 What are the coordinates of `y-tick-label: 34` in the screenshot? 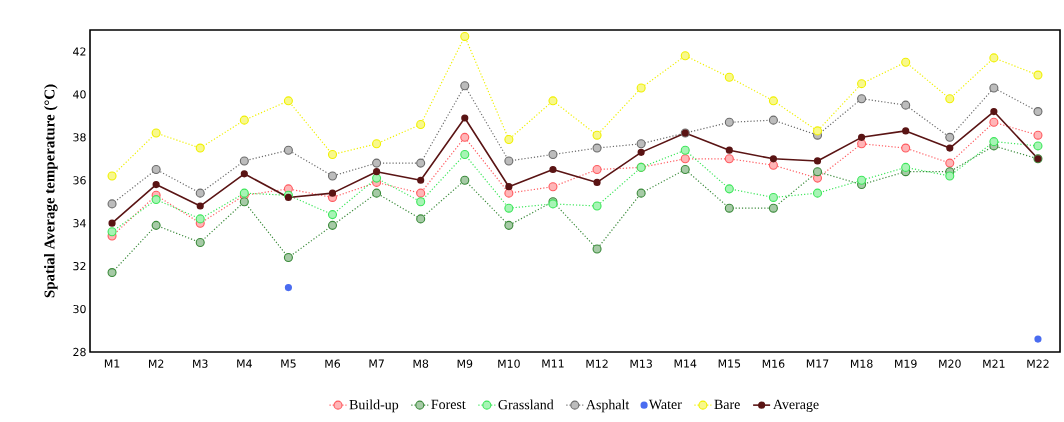 It's located at (79, 223).